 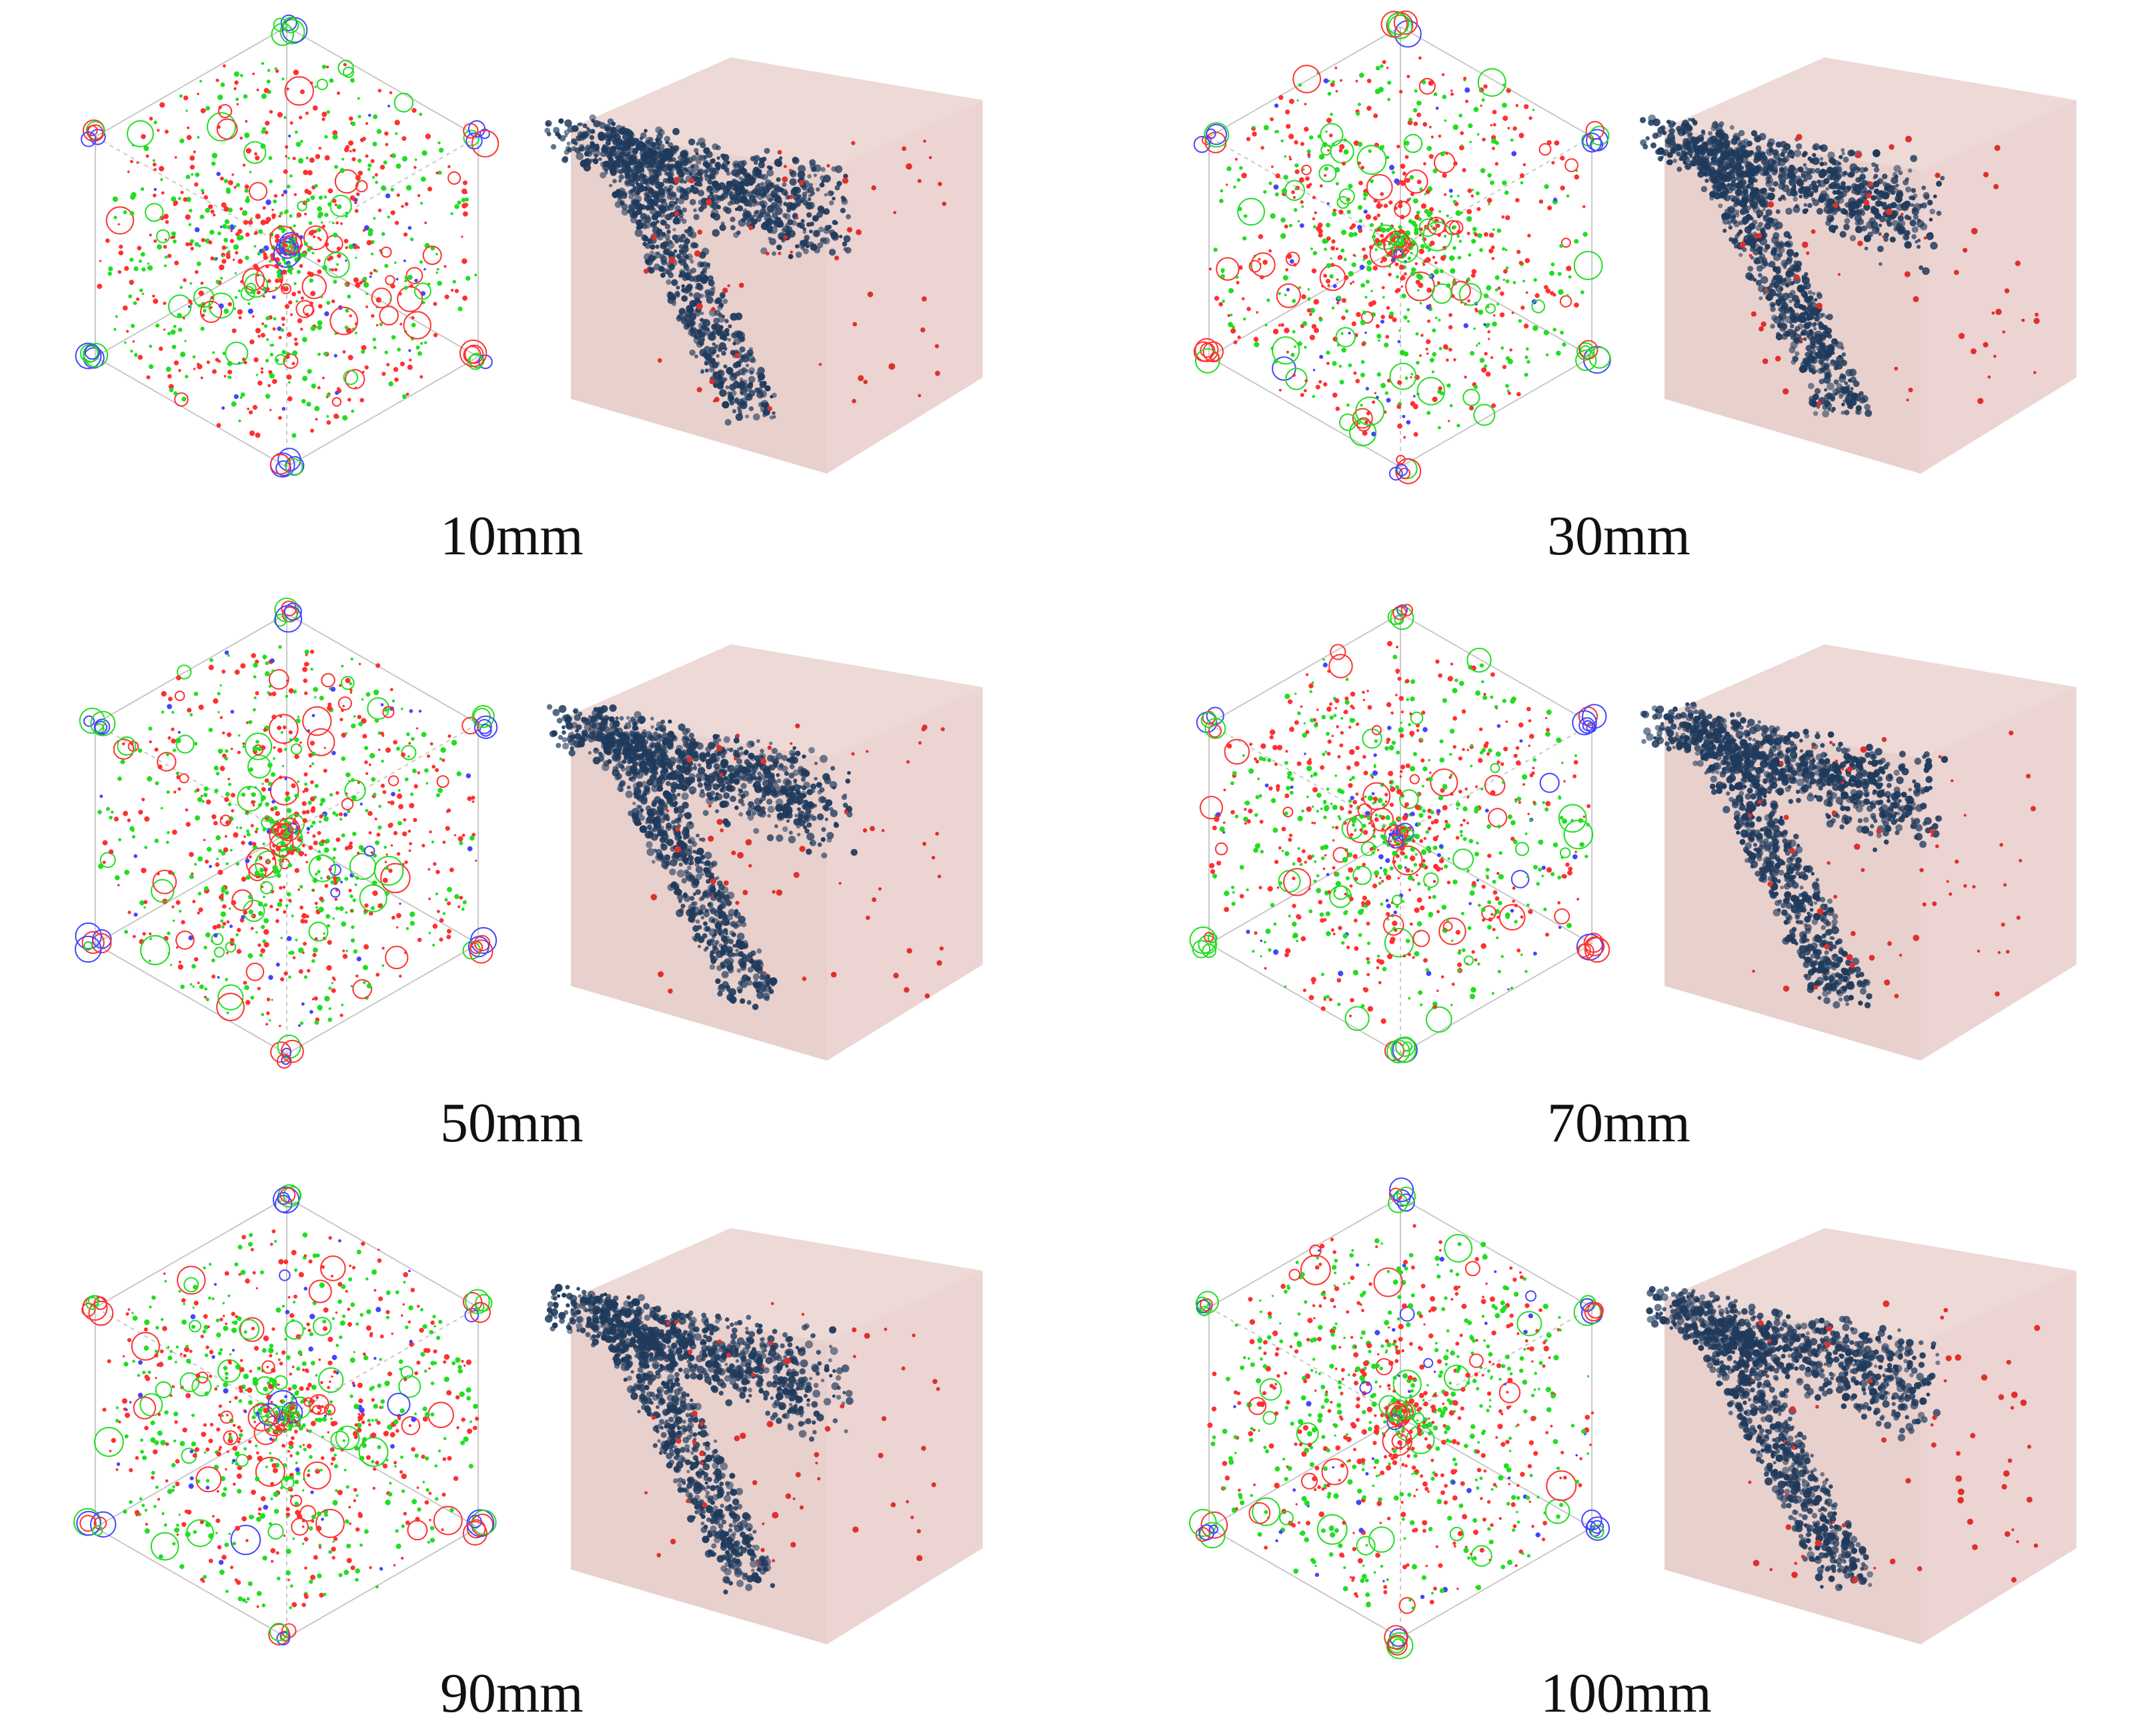 What do you see at coordinates (512, 536) in the screenshot?
I see `panel-label-10mm: 10mm` at bounding box center [512, 536].